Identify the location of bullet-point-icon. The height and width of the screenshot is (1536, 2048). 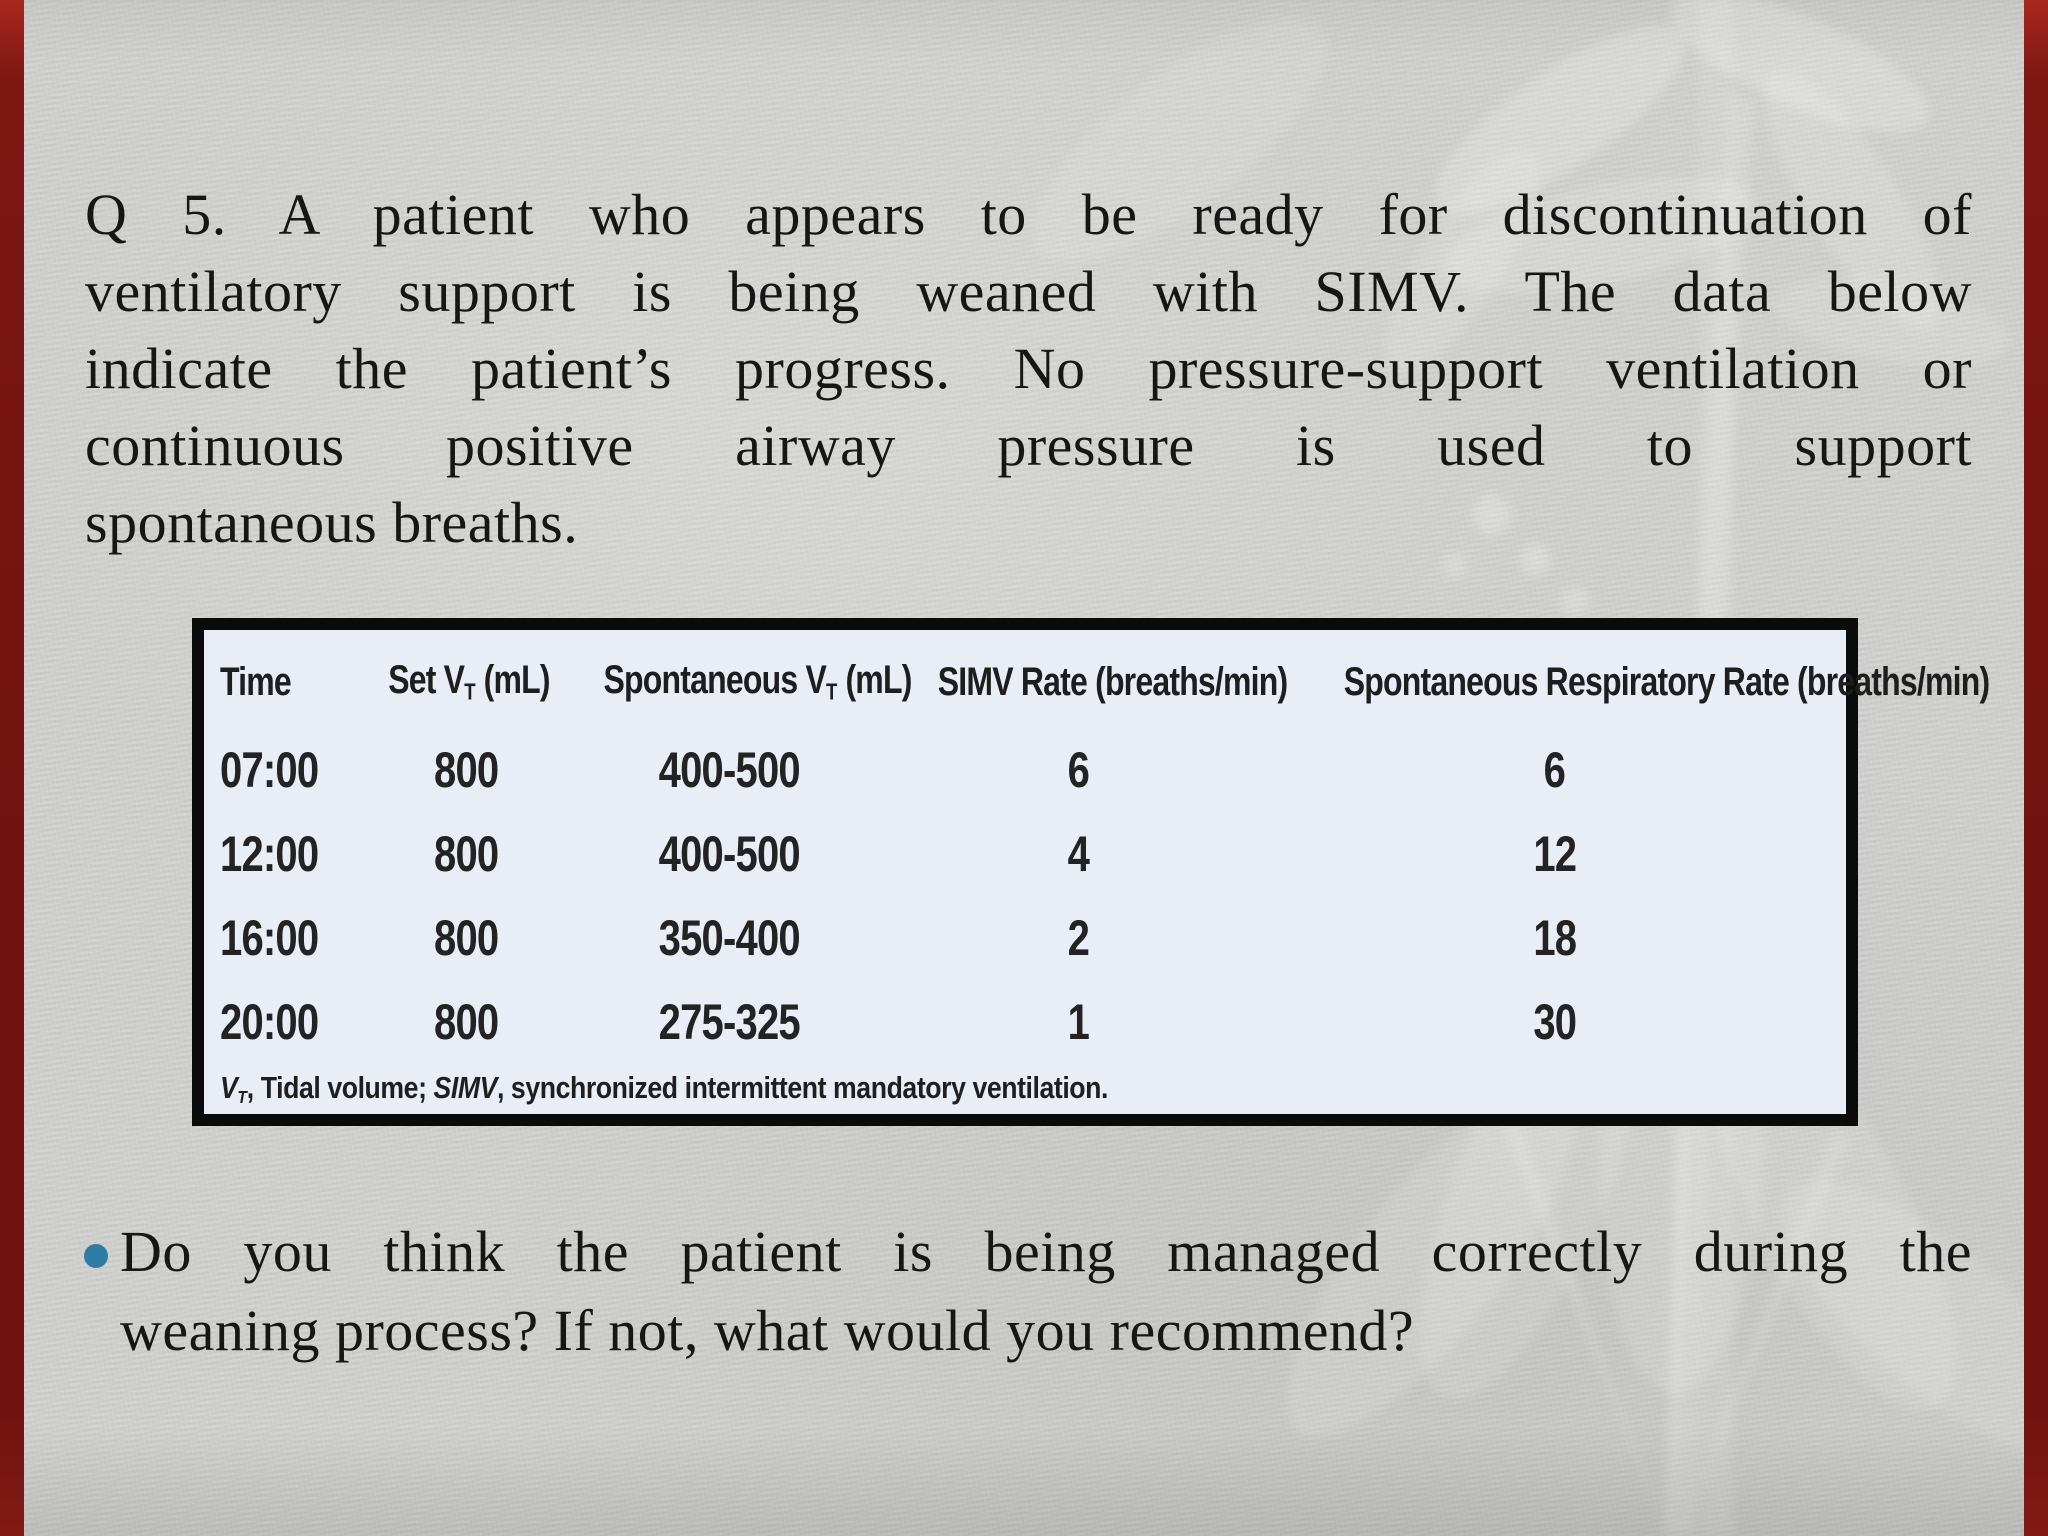
(96, 1256).